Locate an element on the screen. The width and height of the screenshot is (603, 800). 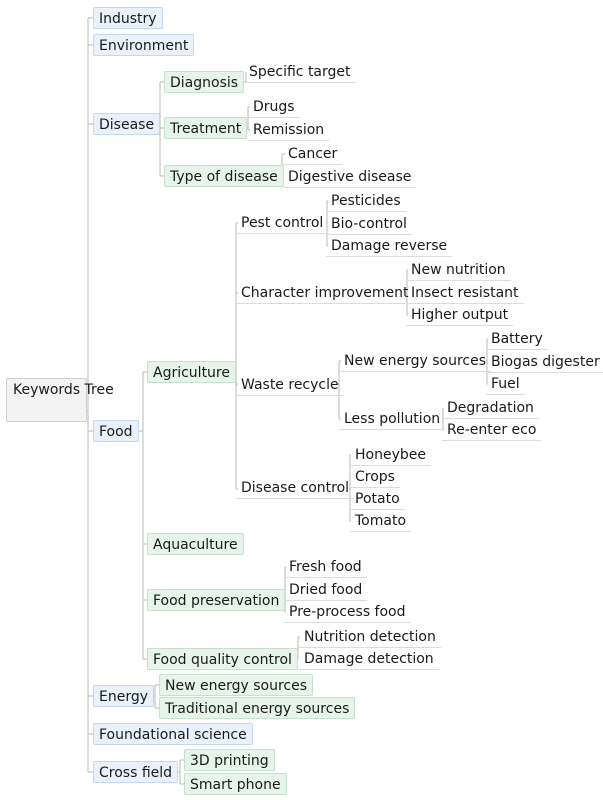
topic-environment: Environment is located at coordinates (144, 45).